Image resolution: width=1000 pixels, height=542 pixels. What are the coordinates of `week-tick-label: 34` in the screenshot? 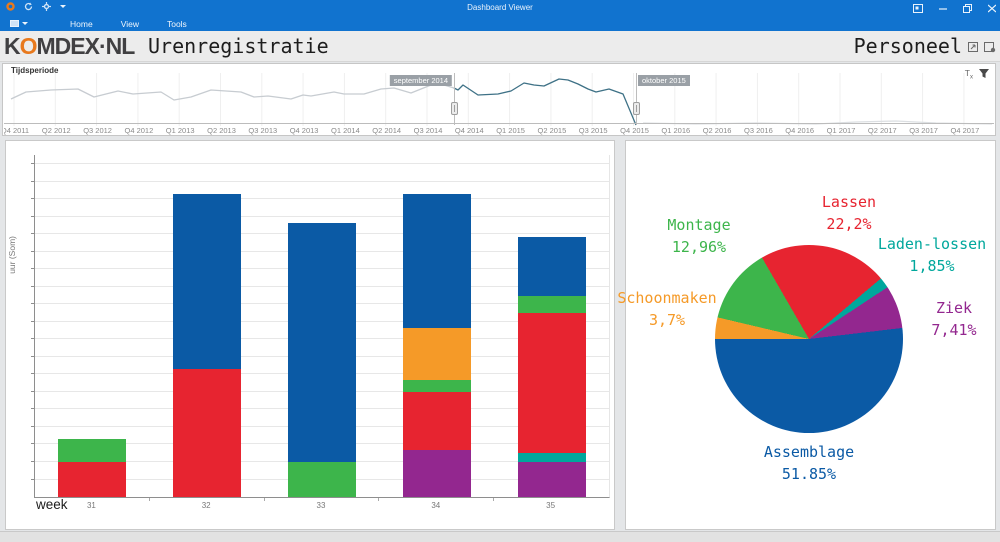 It's located at (436, 505).